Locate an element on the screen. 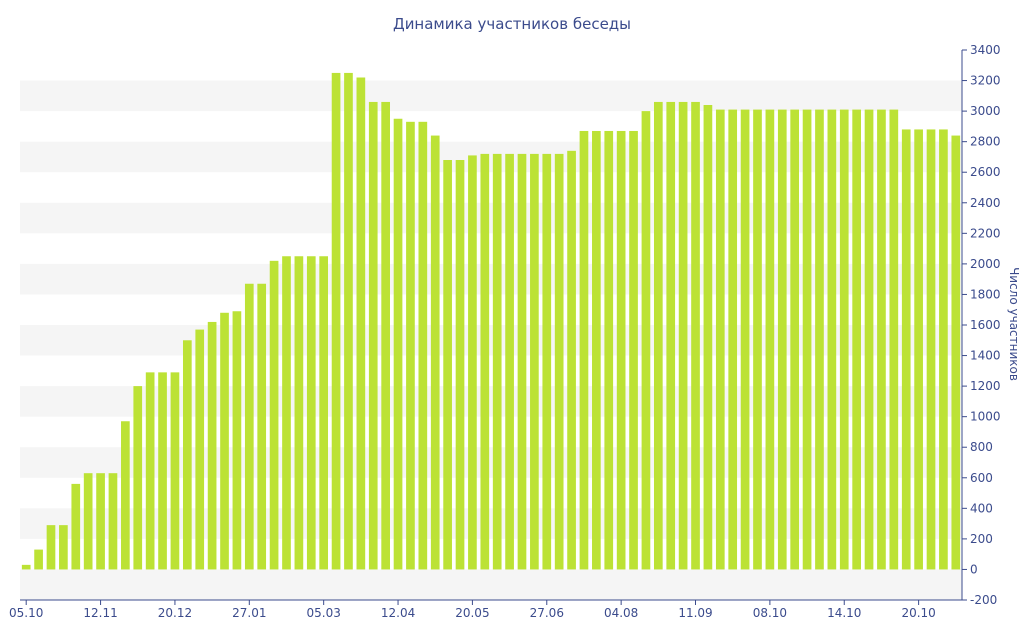  x-tick-label: 12.11 is located at coordinates (100, 613).